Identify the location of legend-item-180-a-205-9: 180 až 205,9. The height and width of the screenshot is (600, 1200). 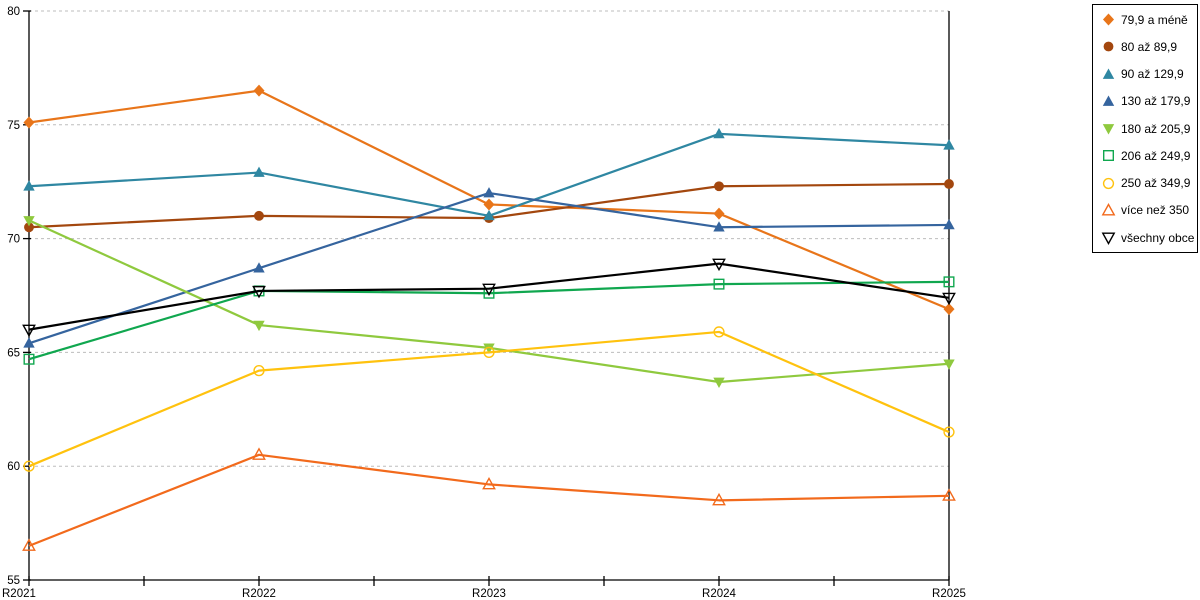
(1146, 128).